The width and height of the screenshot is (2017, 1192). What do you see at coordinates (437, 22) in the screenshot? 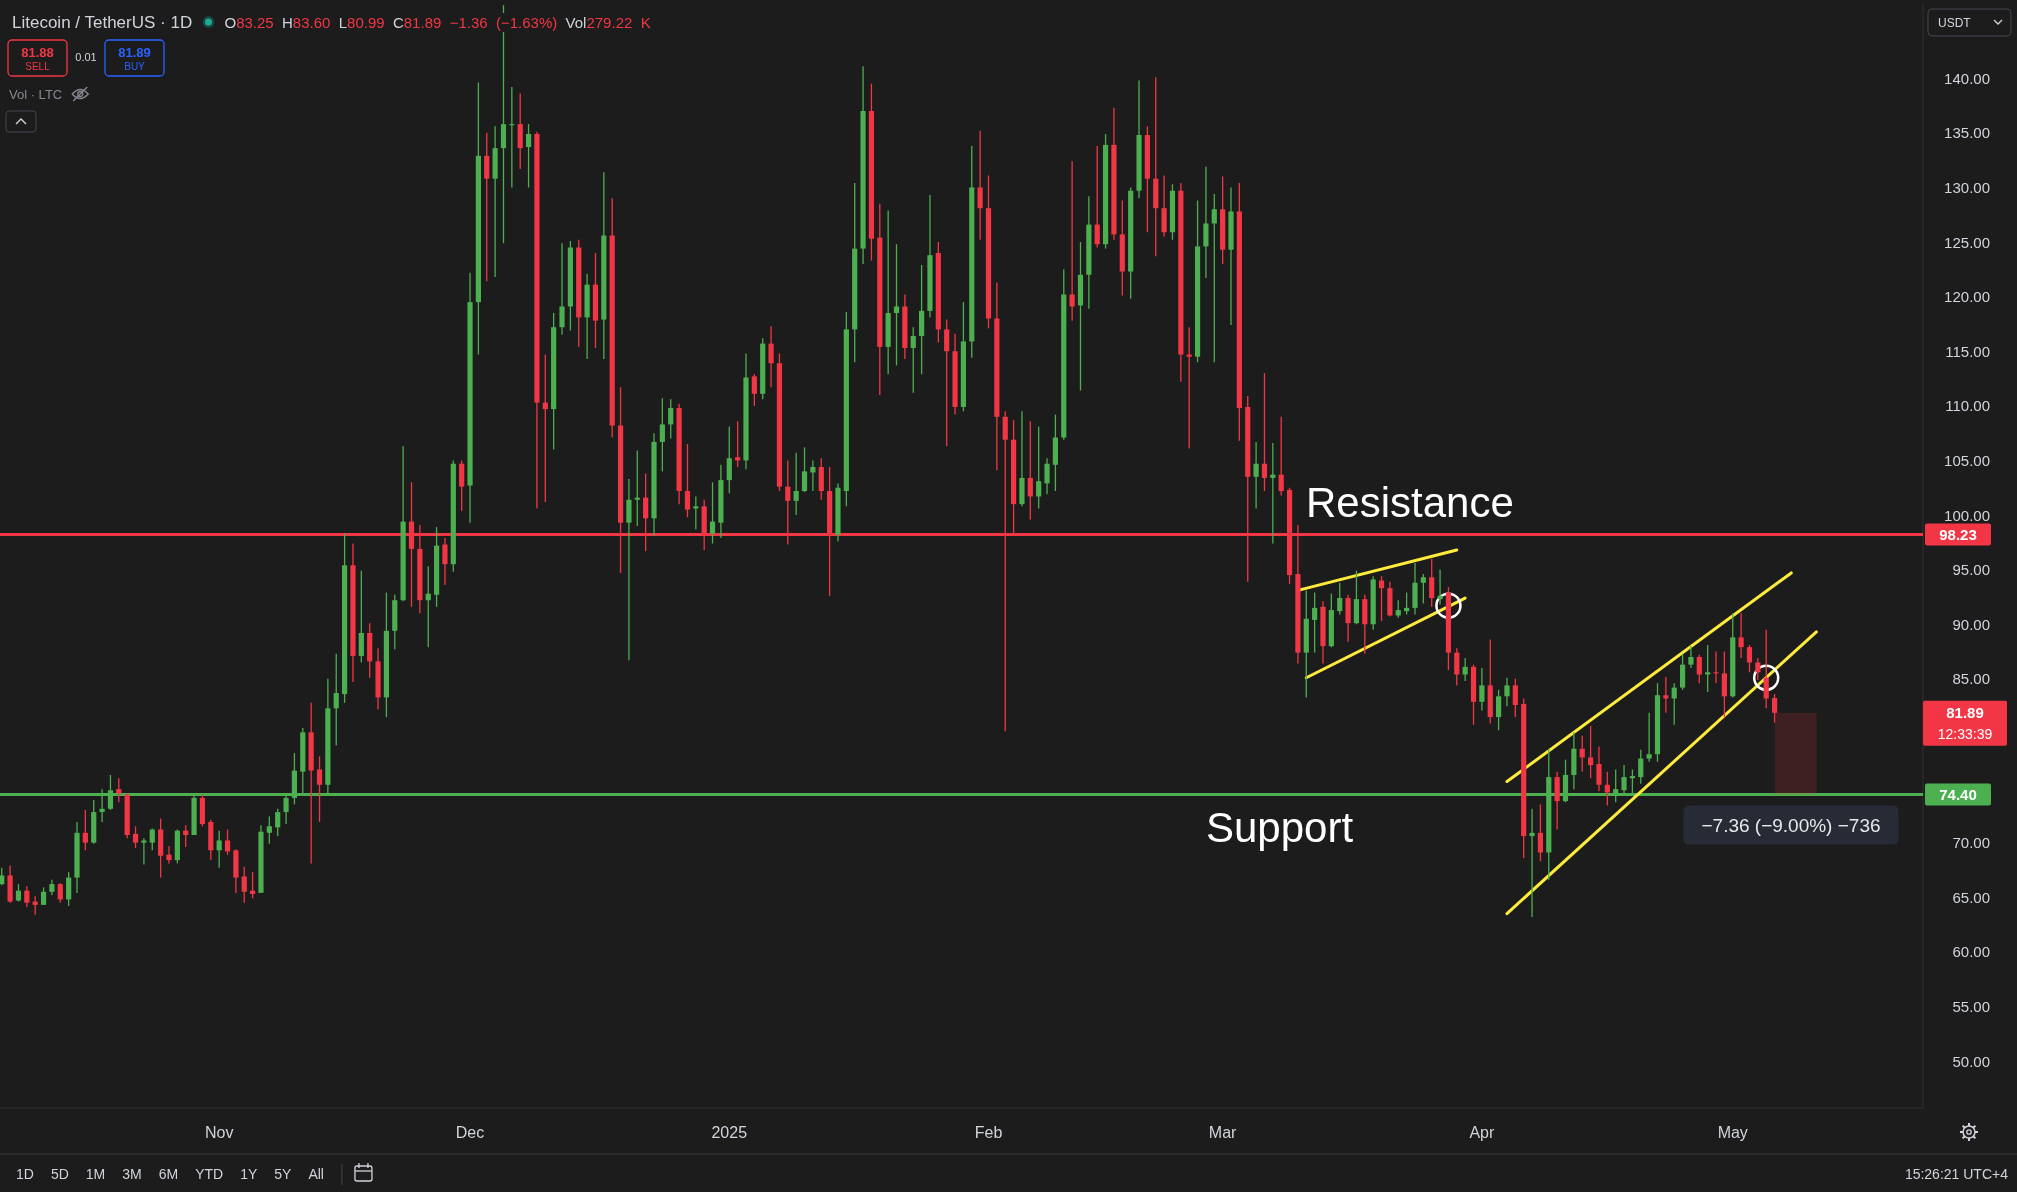
I see `text: O83.25 H83.60 L80.99 C81.89 −1.36 (−1.63%) Vol279.22 K` at bounding box center [437, 22].